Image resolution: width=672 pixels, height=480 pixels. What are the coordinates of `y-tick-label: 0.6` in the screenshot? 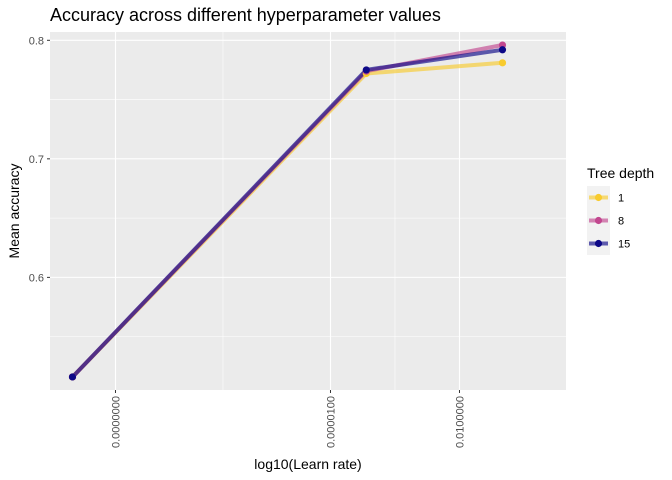 It's located at (36, 278).